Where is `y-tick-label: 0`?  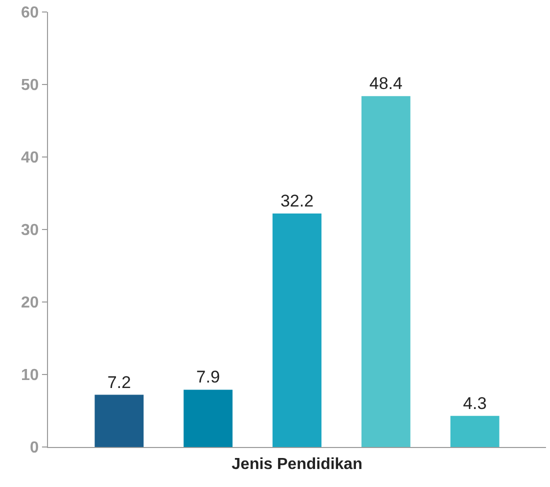
y-tick-label: 0 is located at coordinates (34, 448).